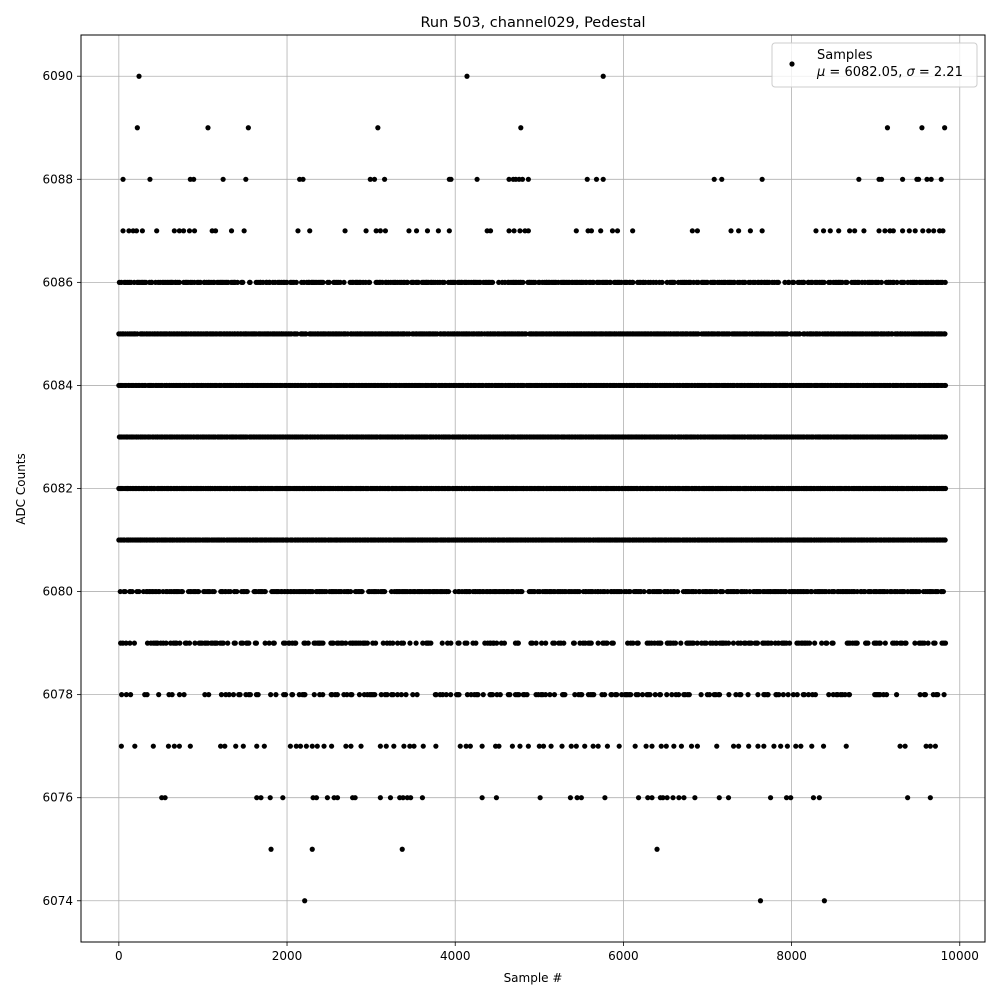 The image size is (1000, 1000). I want to click on y-tick-label: 6082, so click(57, 489).